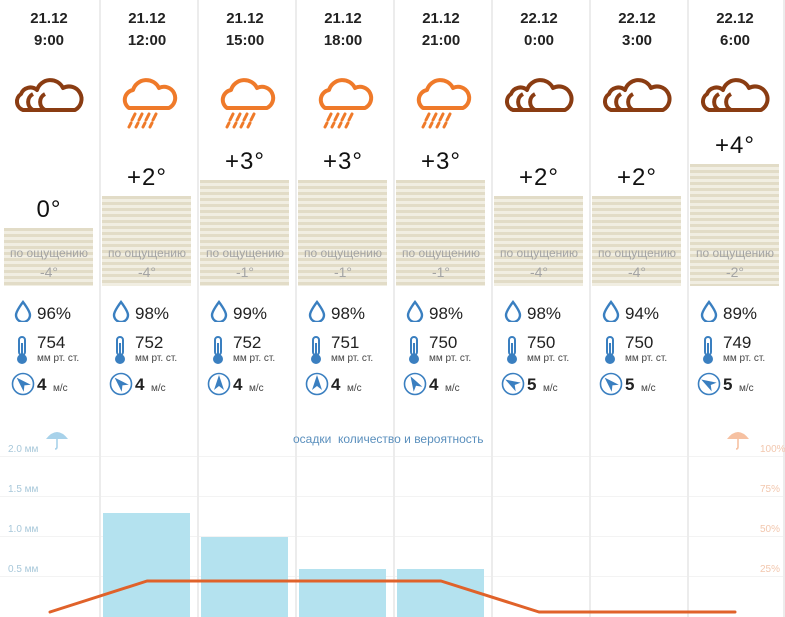 The image size is (785, 617). Describe the element at coordinates (738, 441) in the screenshot. I see `umbrella-probability-icon` at that location.